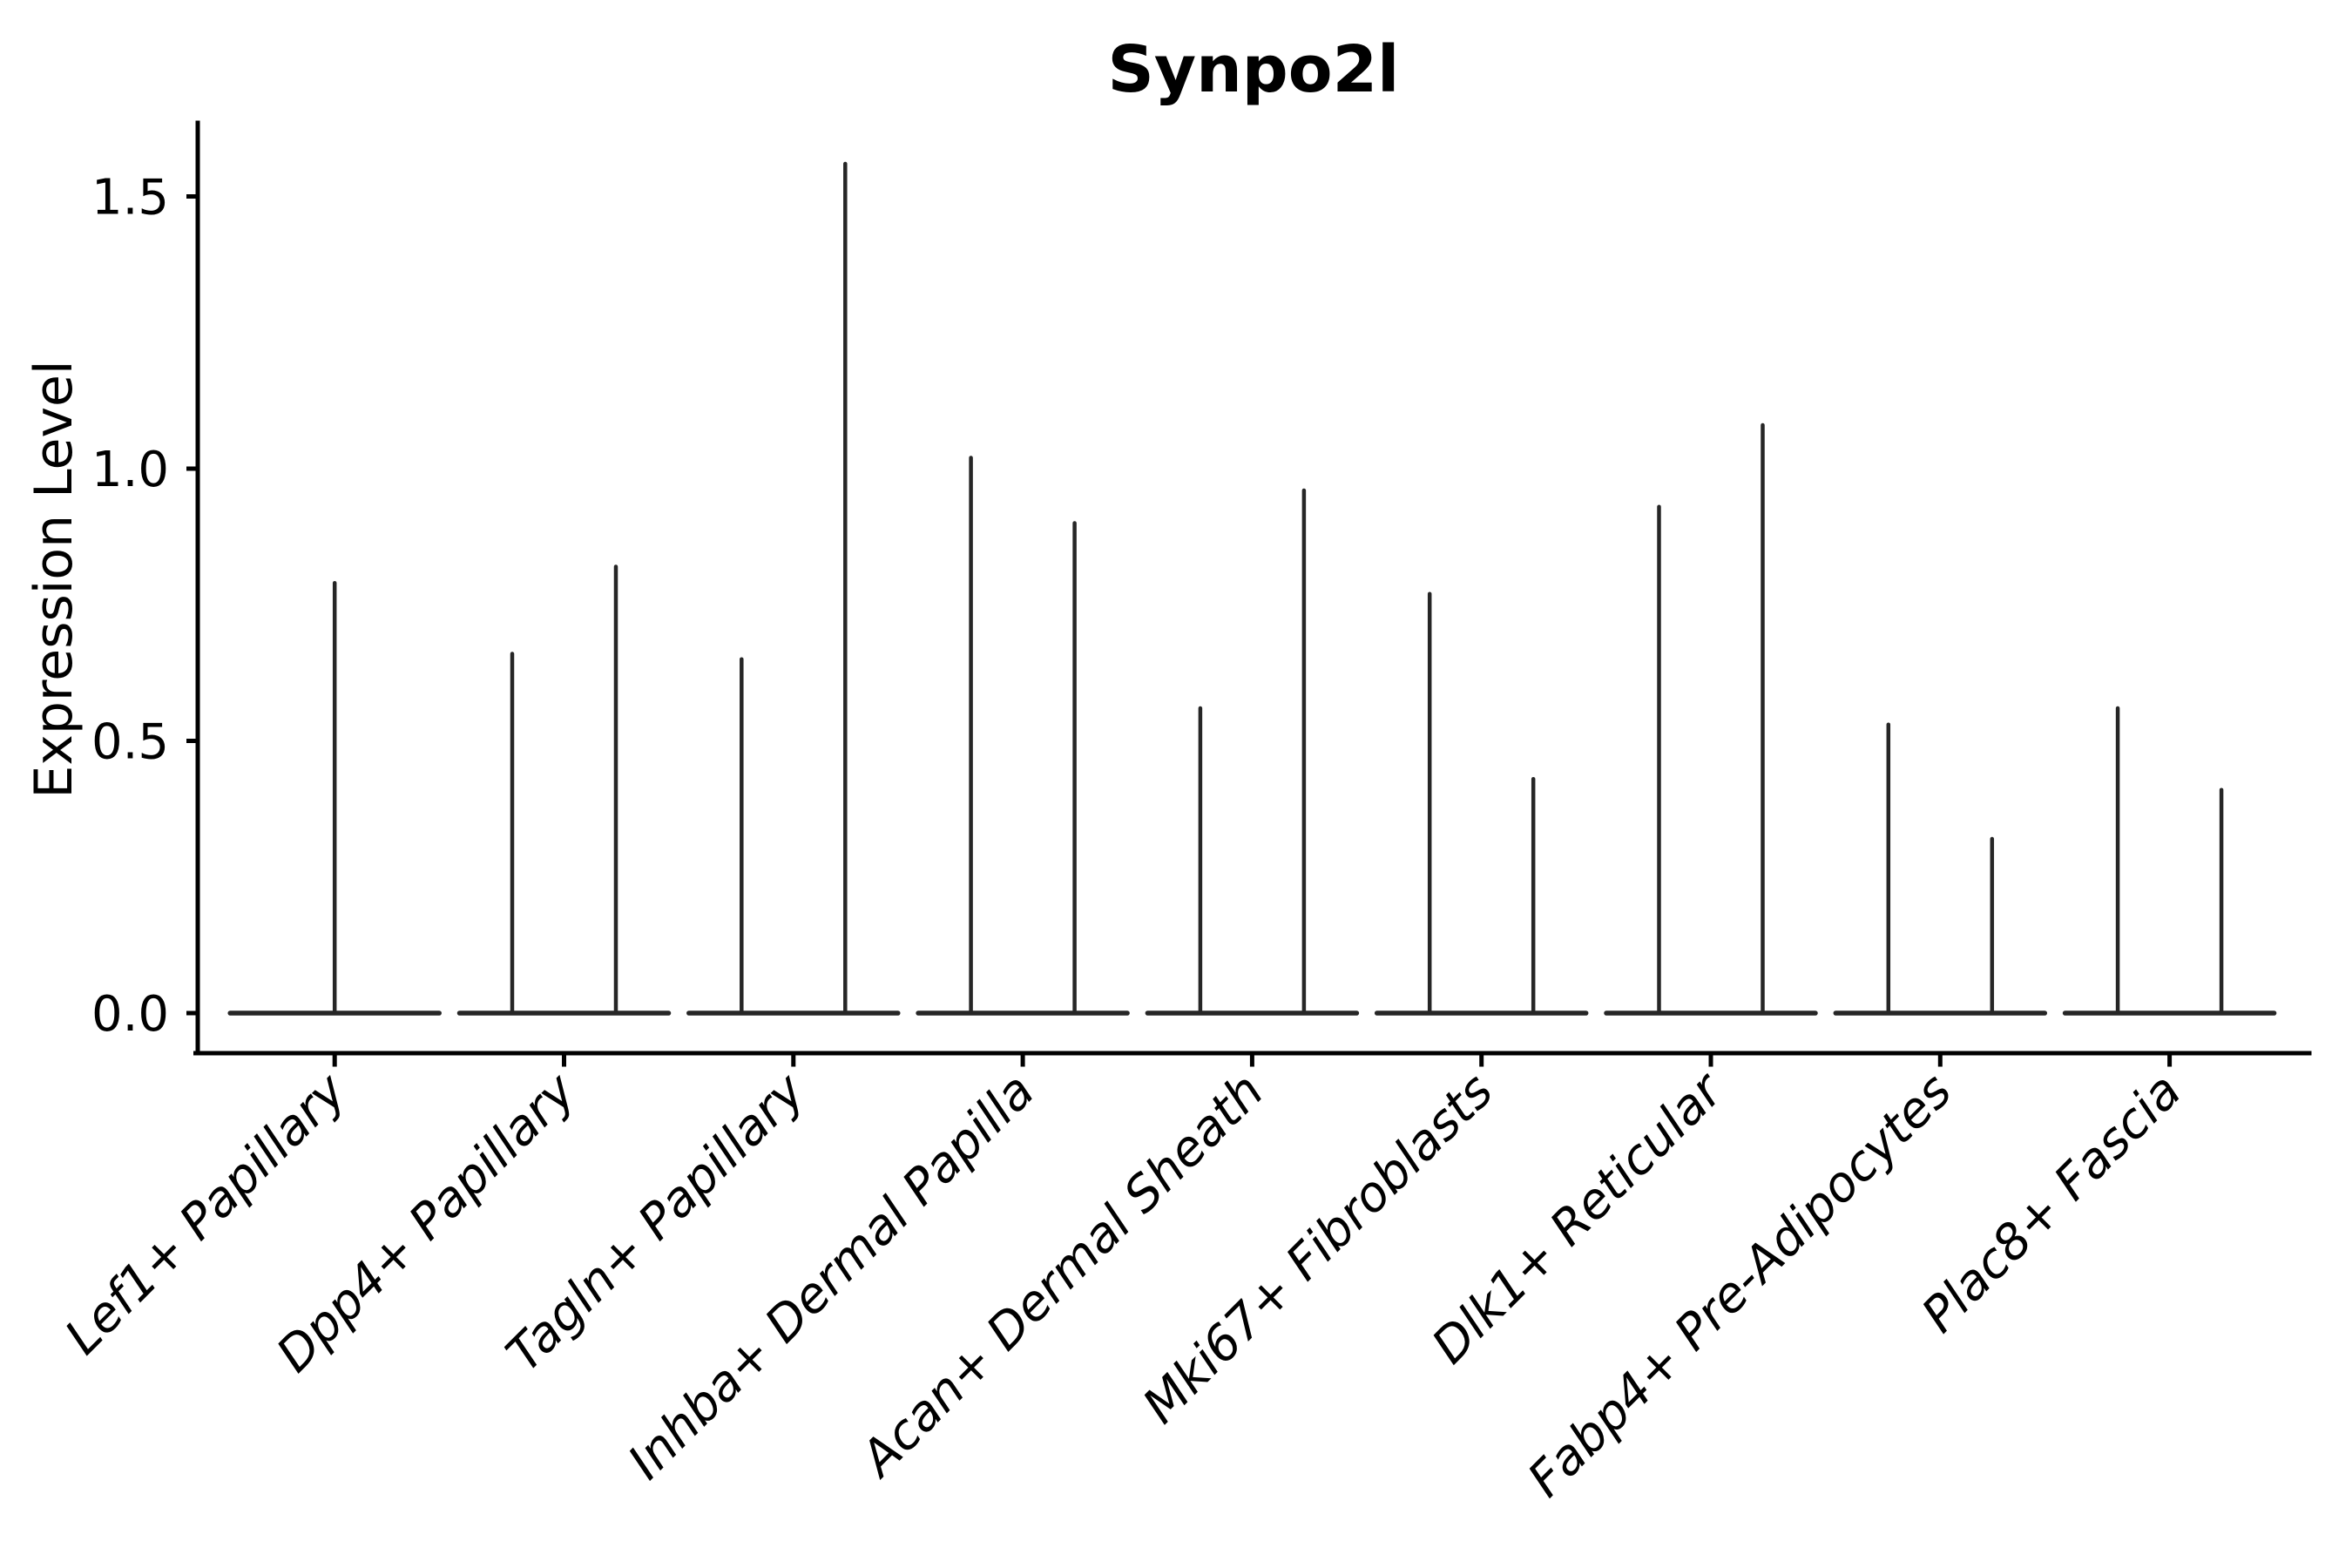 The width and height of the screenshot is (2352, 1568). What do you see at coordinates (130, 1014) in the screenshot?
I see `y-tick-label: 0.0` at bounding box center [130, 1014].